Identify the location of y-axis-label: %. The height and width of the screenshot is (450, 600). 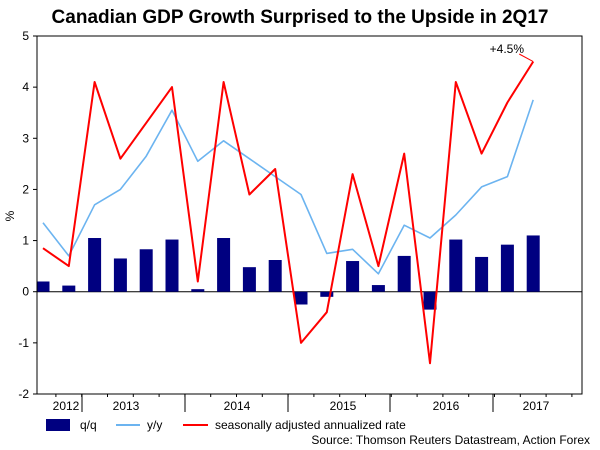
(10, 215).